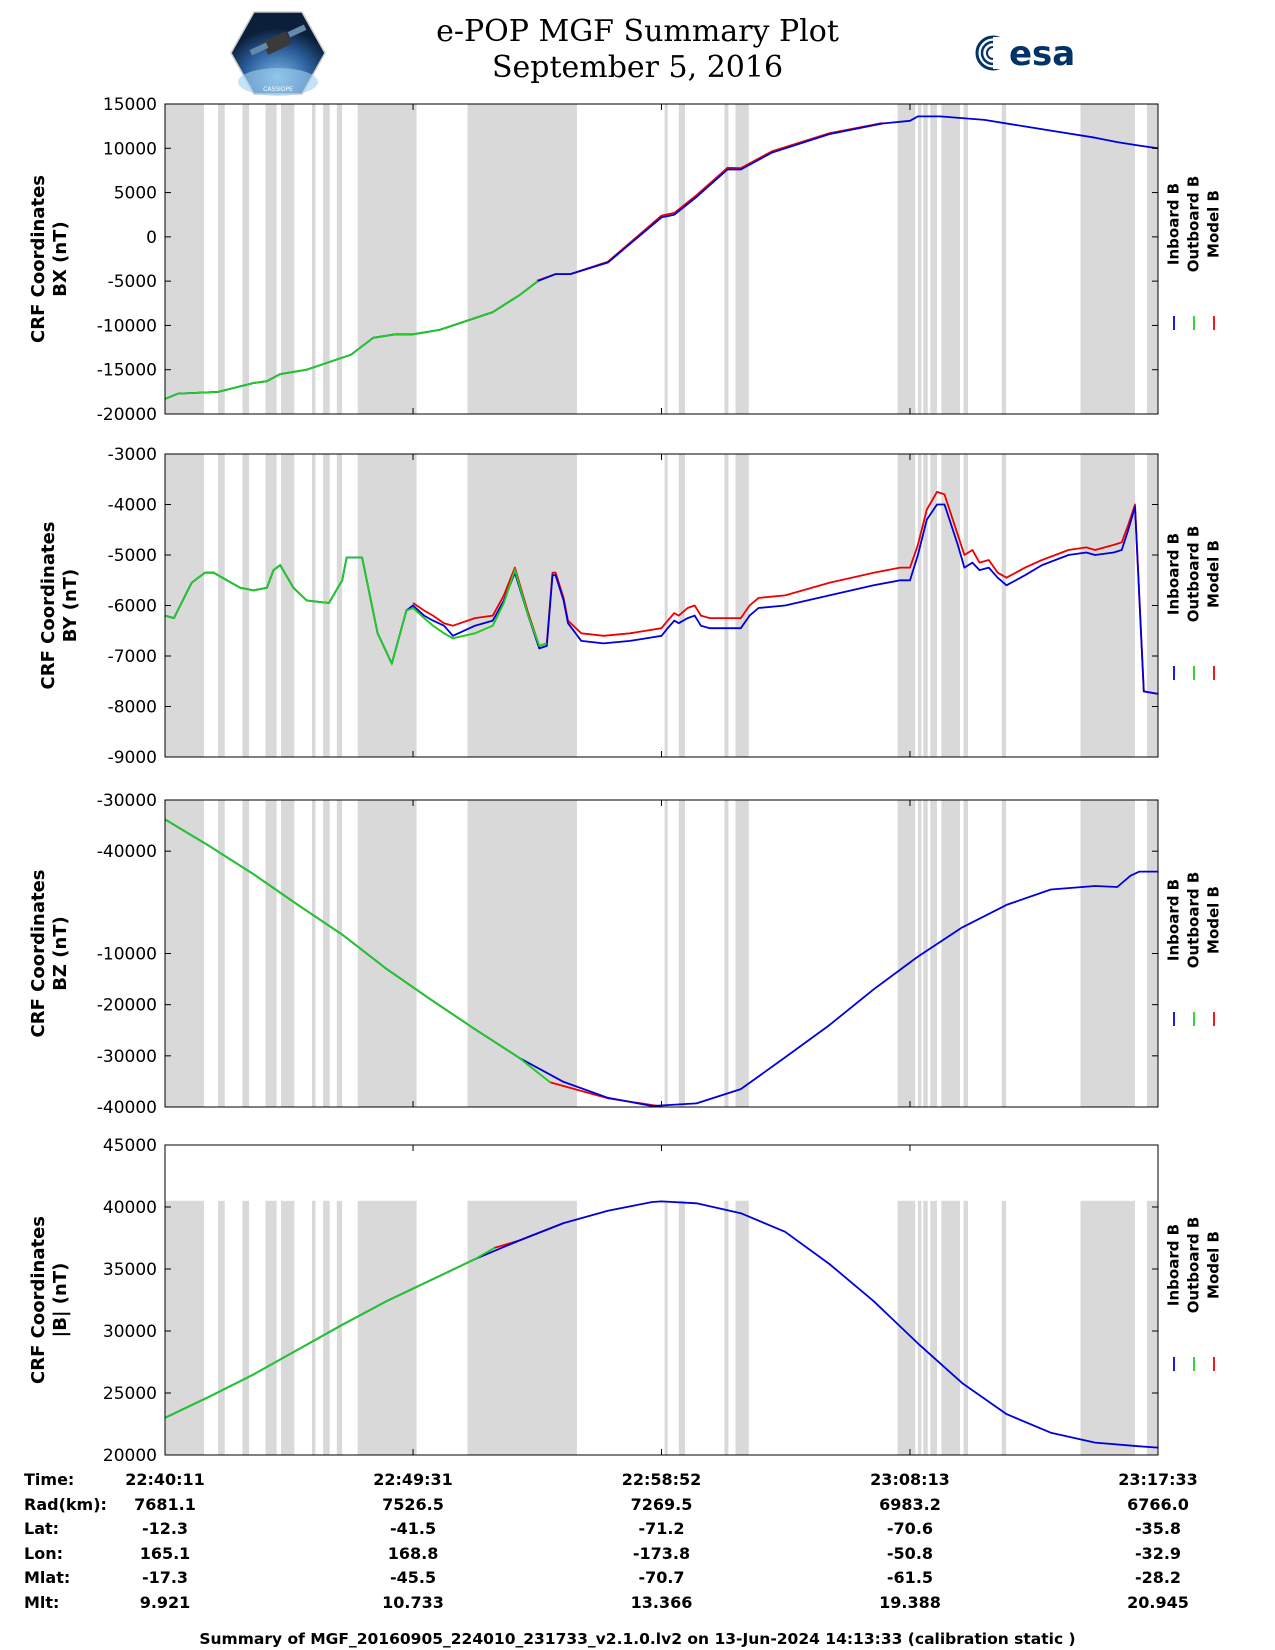  What do you see at coordinates (127, 1108) in the screenshot?
I see `y-tick-label: -40000` at bounding box center [127, 1108].